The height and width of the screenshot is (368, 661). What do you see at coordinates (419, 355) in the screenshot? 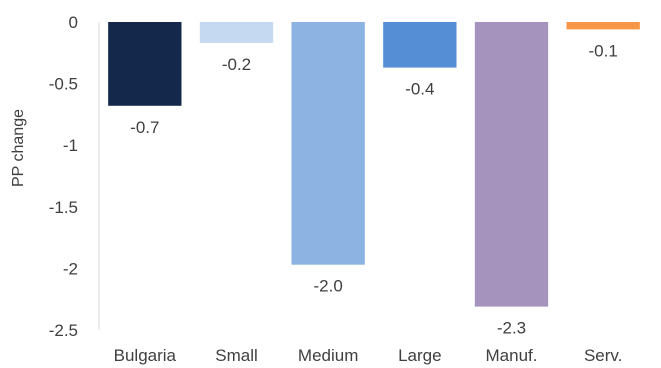
I see `category-label: Large` at bounding box center [419, 355].